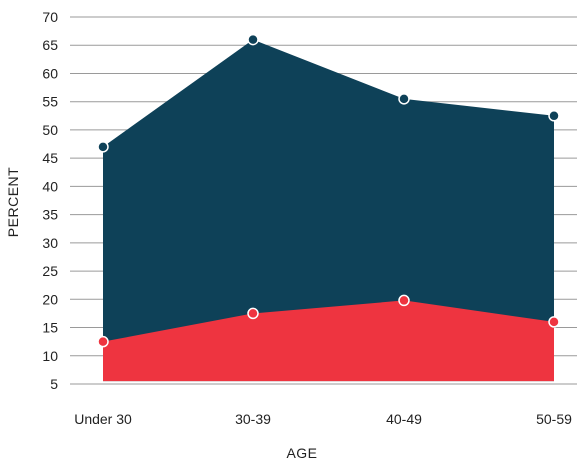  I want to click on y-axis-ticks: 5 10 15 20 25 30 35 40 45 50 55 60 65 70, so click(50, 200).